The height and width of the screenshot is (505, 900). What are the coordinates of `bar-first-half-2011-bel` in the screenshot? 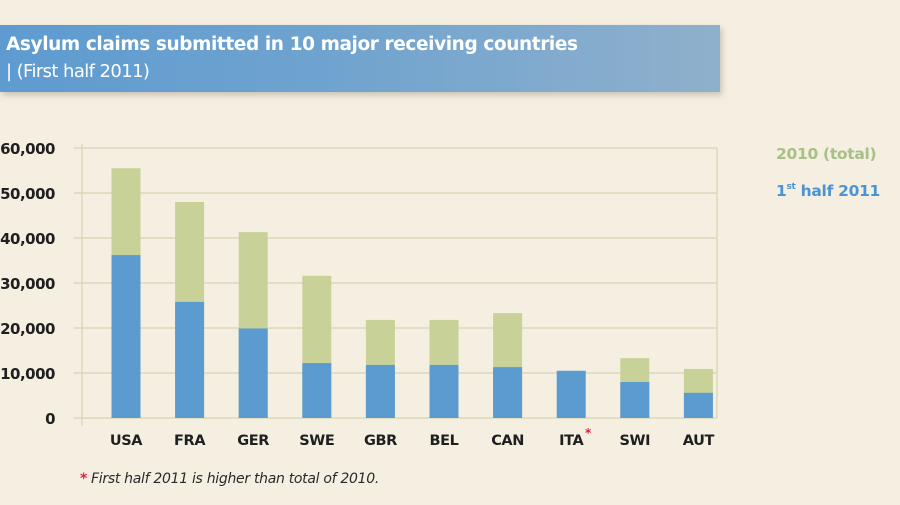 It's located at (444, 391).